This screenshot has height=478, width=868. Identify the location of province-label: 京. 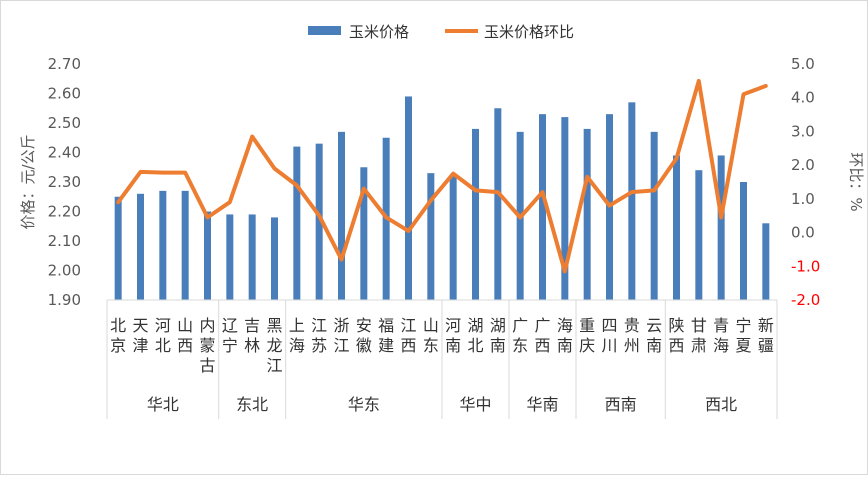
(118, 345).